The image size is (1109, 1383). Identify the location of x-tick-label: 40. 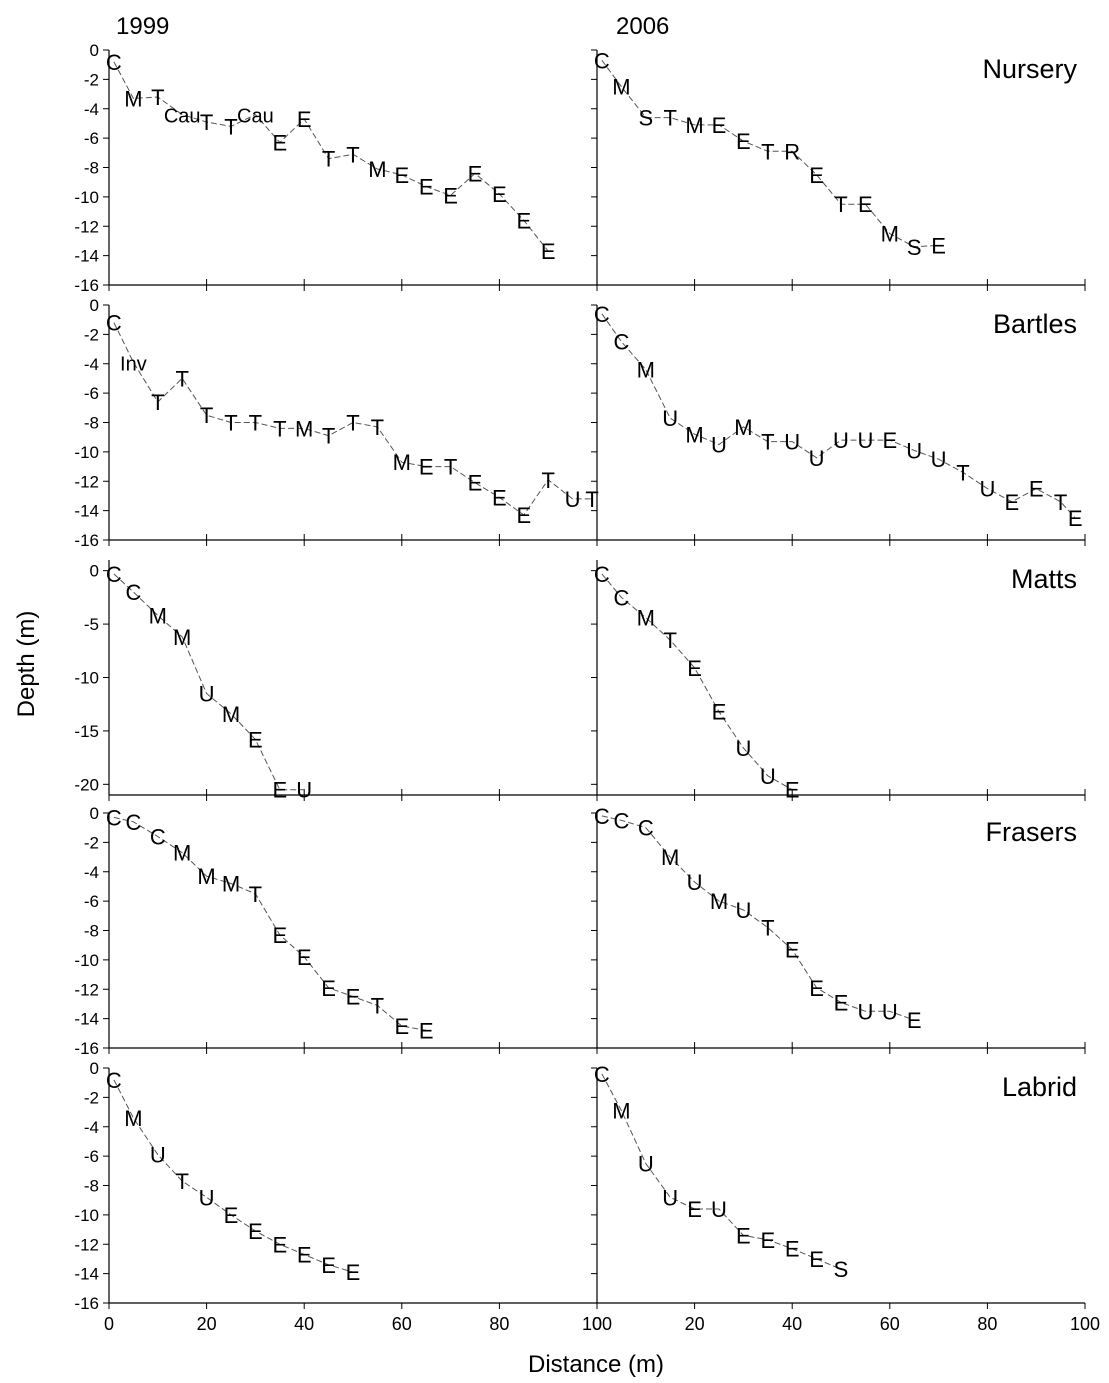
(792, 1324).